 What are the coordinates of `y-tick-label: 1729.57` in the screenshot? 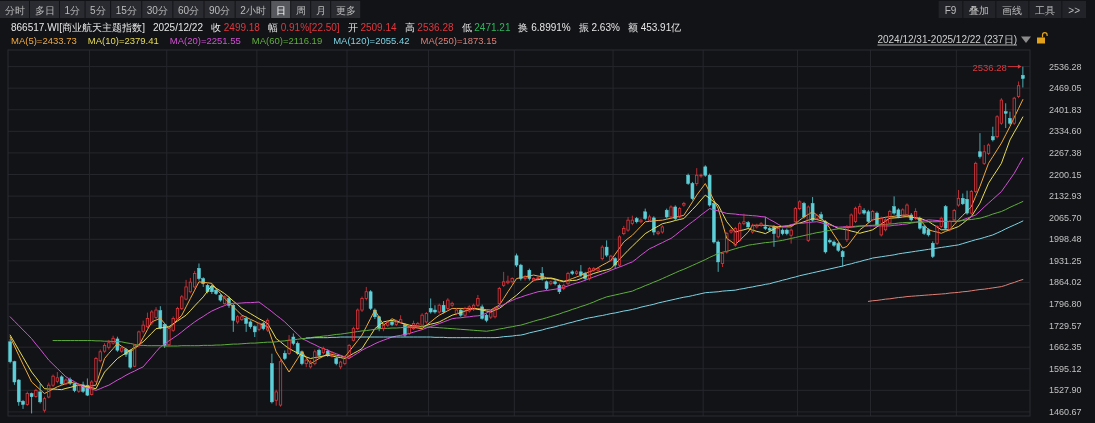 It's located at (1065, 325).